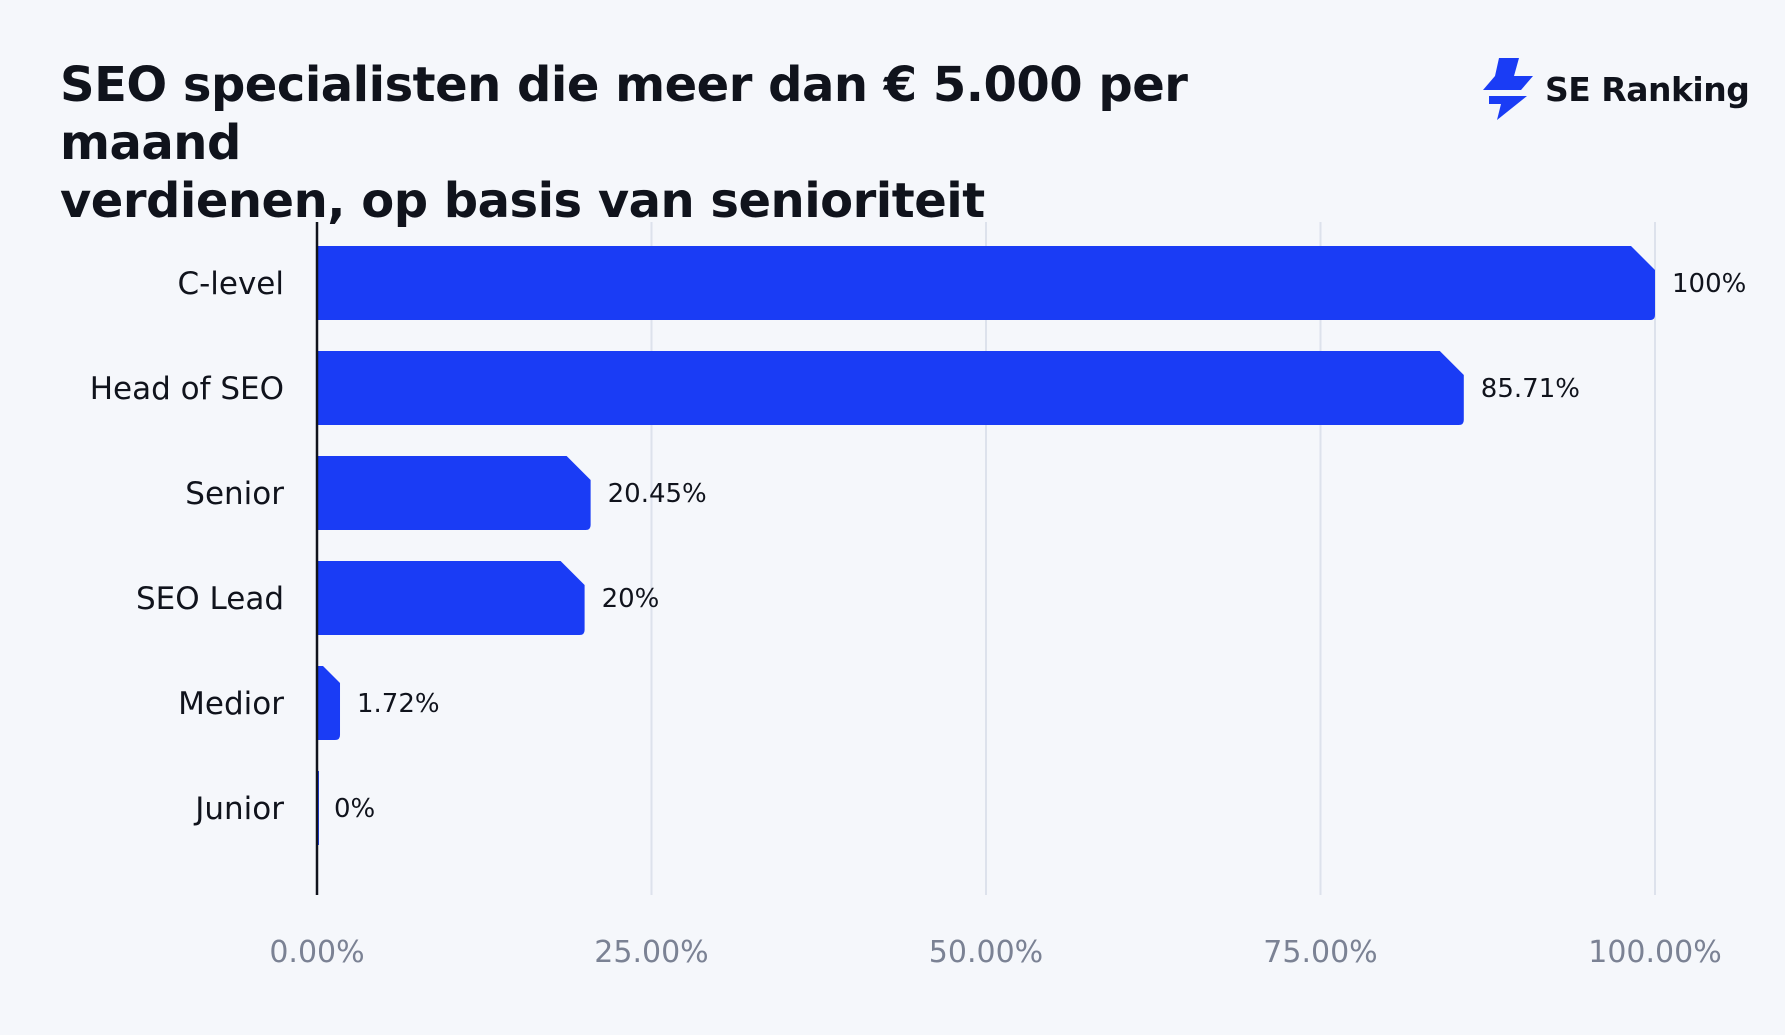 The image size is (1785, 1035). What do you see at coordinates (230, 284) in the screenshot?
I see `category-label: C-level` at bounding box center [230, 284].